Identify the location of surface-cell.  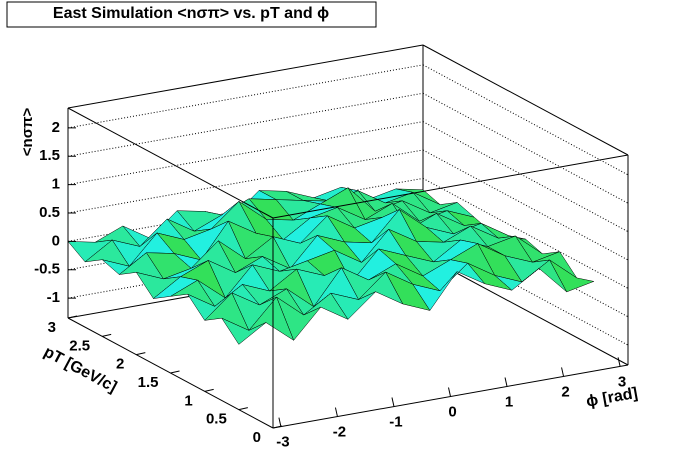
(244, 331).